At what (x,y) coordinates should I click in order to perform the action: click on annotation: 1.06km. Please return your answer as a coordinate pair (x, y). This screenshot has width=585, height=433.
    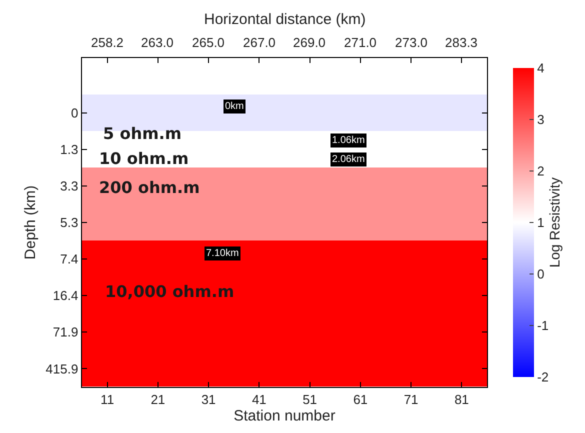
    Looking at the image, I should click on (348, 140).